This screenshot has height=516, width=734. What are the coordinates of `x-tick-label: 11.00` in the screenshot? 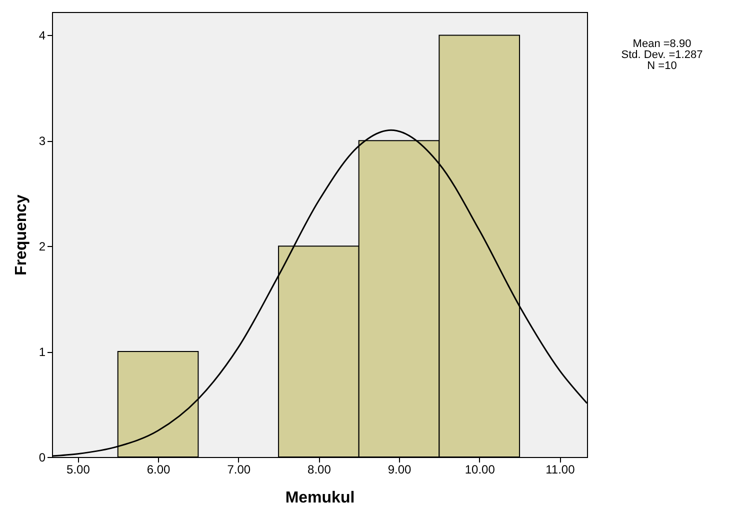 It's located at (561, 469).